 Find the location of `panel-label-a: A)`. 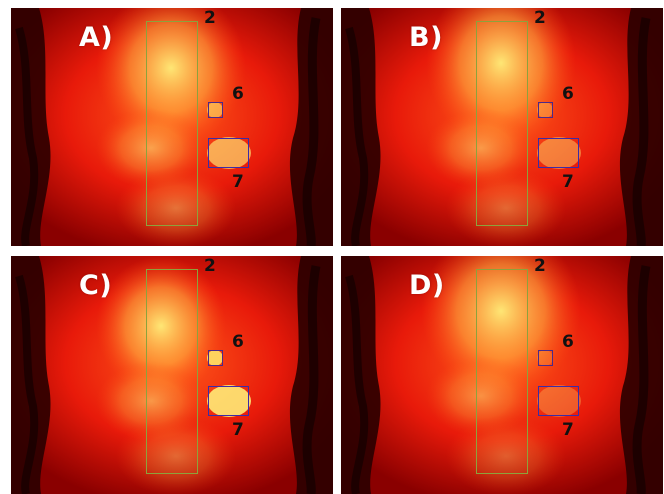

panel-label-a: A) is located at coordinates (96, 37).